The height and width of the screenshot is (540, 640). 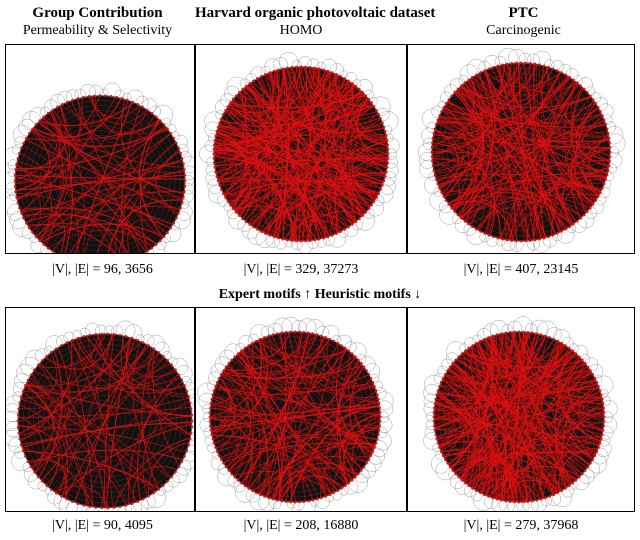 What do you see at coordinates (523, 30) in the screenshot?
I see `column-subtitle: Carcinogenic` at bounding box center [523, 30].